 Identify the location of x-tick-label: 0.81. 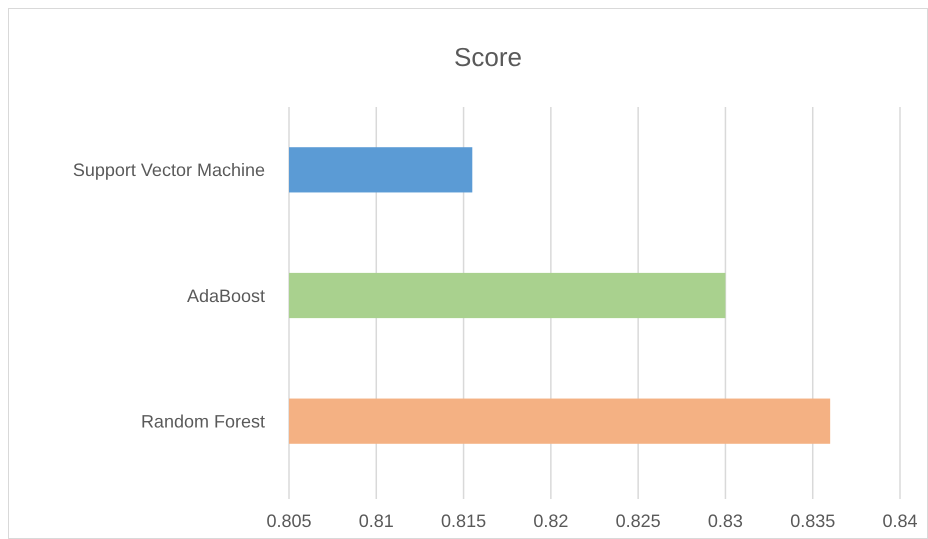
(376, 521).